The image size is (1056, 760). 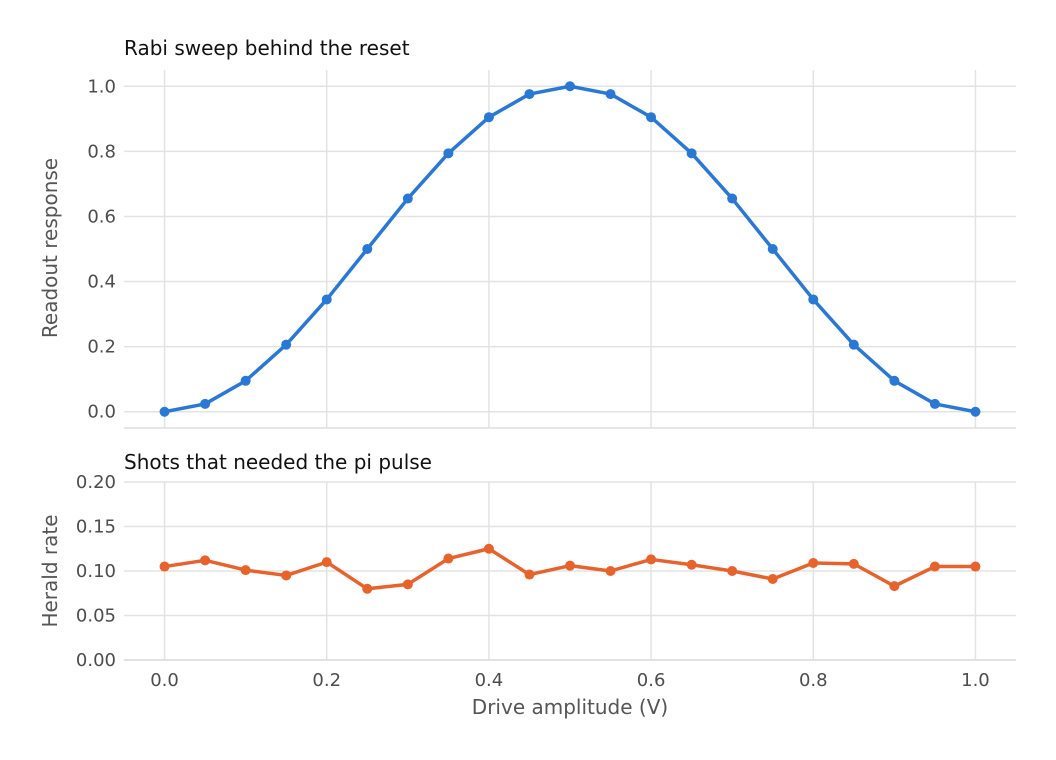 I want to click on top-y-axis-title: Readout response, so click(x=50, y=248).